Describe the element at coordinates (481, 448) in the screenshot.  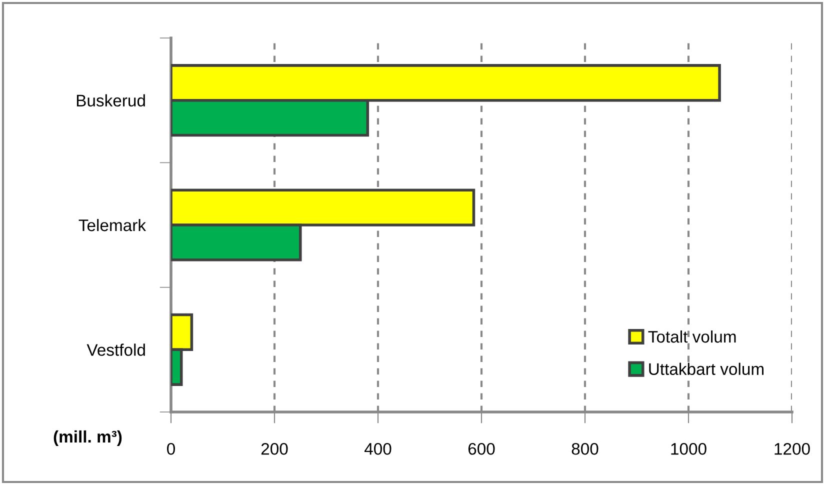
I see `x-tick-label: 600` at that location.